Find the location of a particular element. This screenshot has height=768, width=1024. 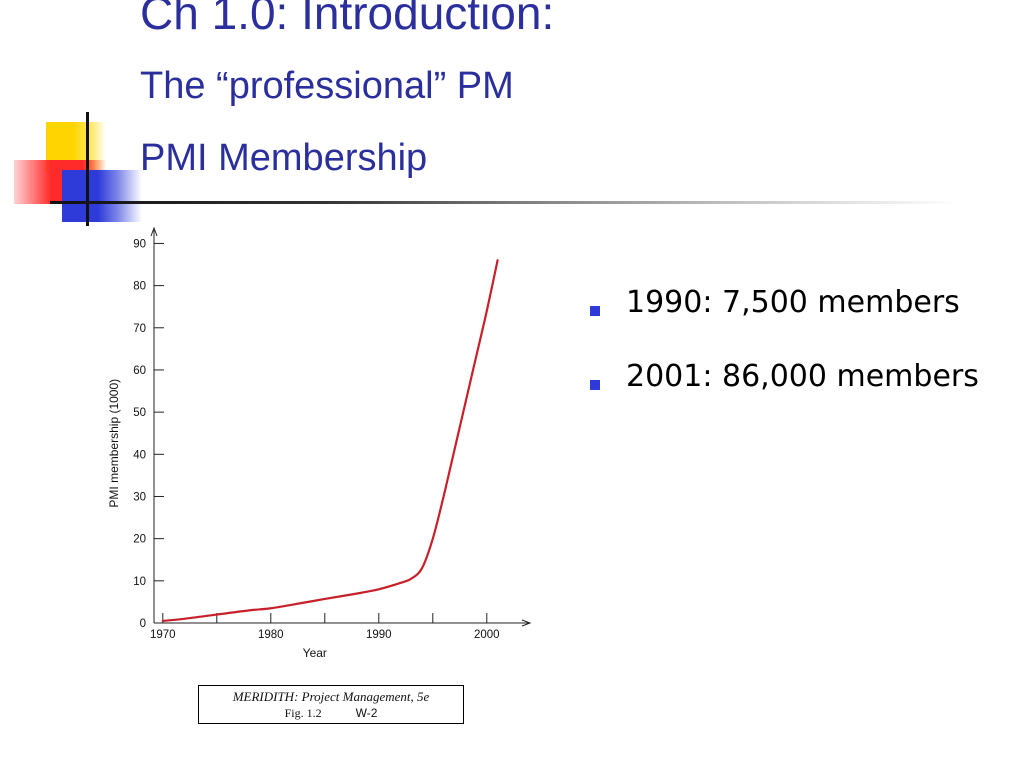

bullet-list: 1990: 7,500 members 2001: 86,000 members is located at coordinates (798, 360).